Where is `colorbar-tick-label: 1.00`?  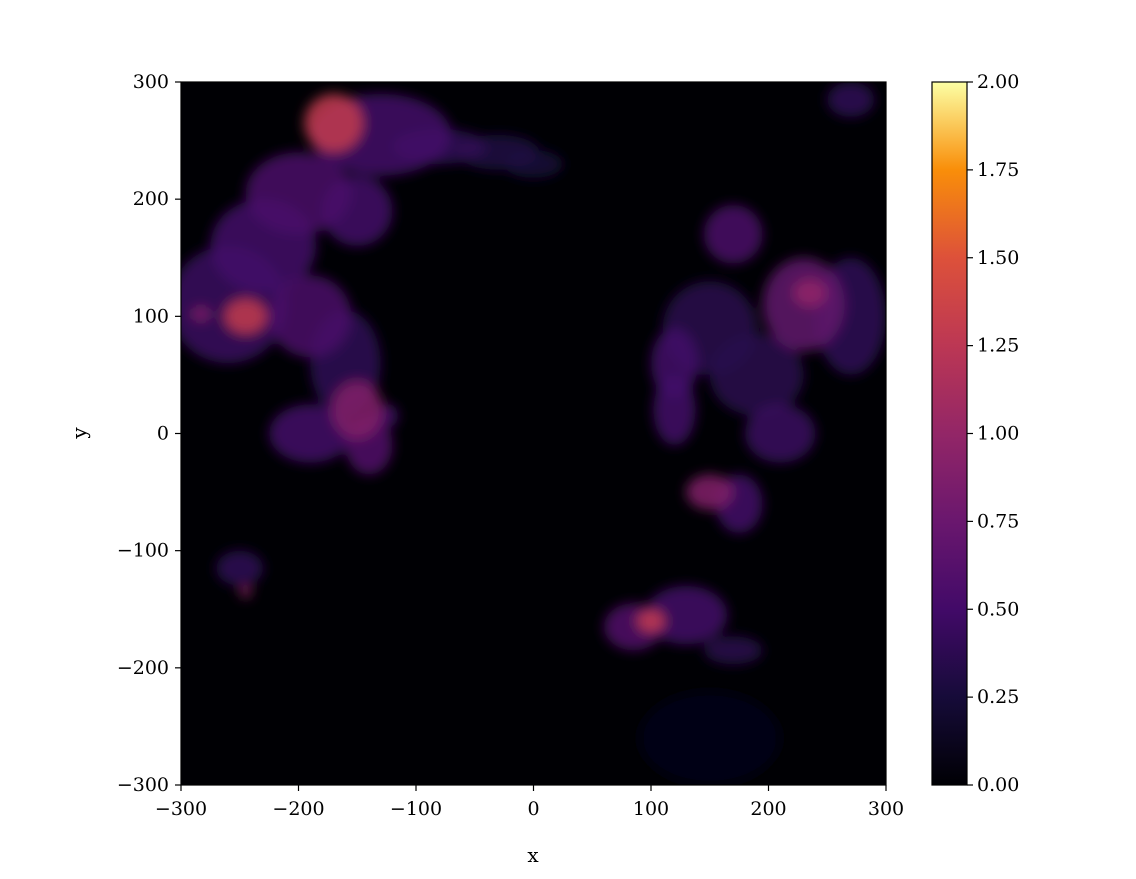 colorbar-tick-label: 1.00 is located at coordinates (998, 434).